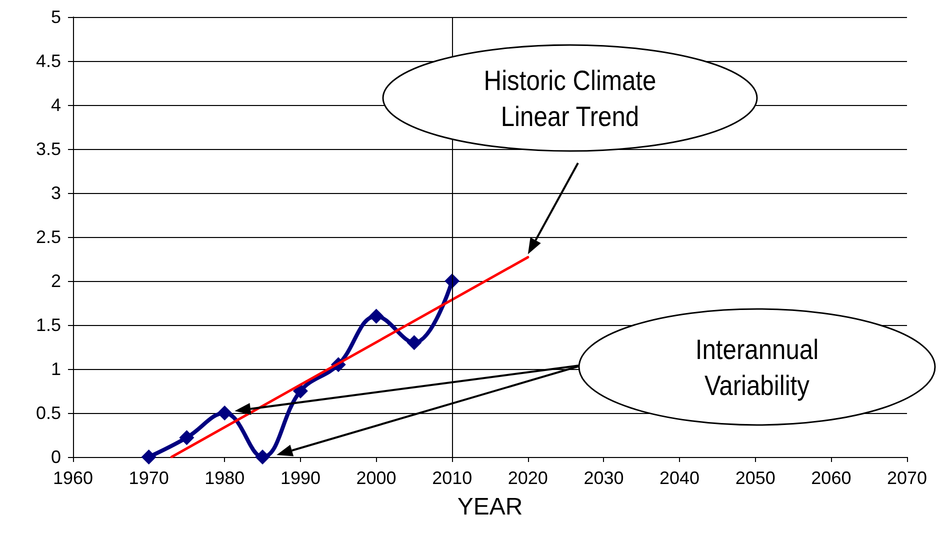 The width and height of the screenshot is (941, 549). Describe the element at coordinates (55, 369) in the screenshot. I see `y-tick-label: 1` at that location.